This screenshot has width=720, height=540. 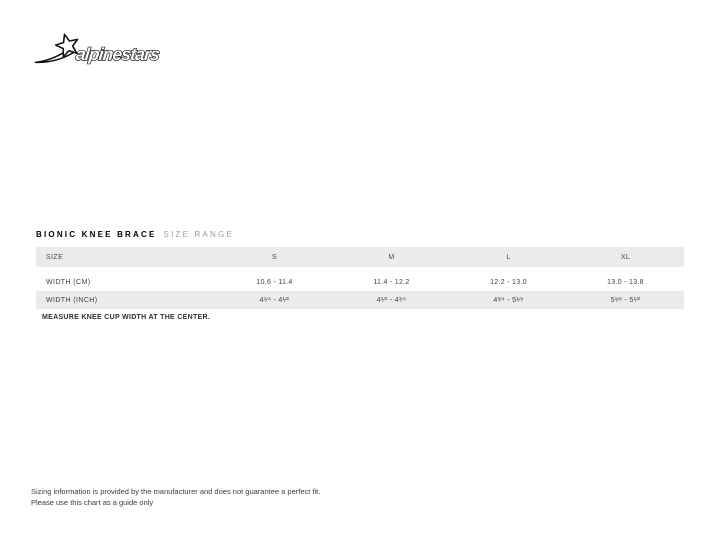 What do you see at coordinates (625, 282) in the screenshot?
I see `width-cm-xl: 13.0 - 13.8` at bounding box center [625, 282].